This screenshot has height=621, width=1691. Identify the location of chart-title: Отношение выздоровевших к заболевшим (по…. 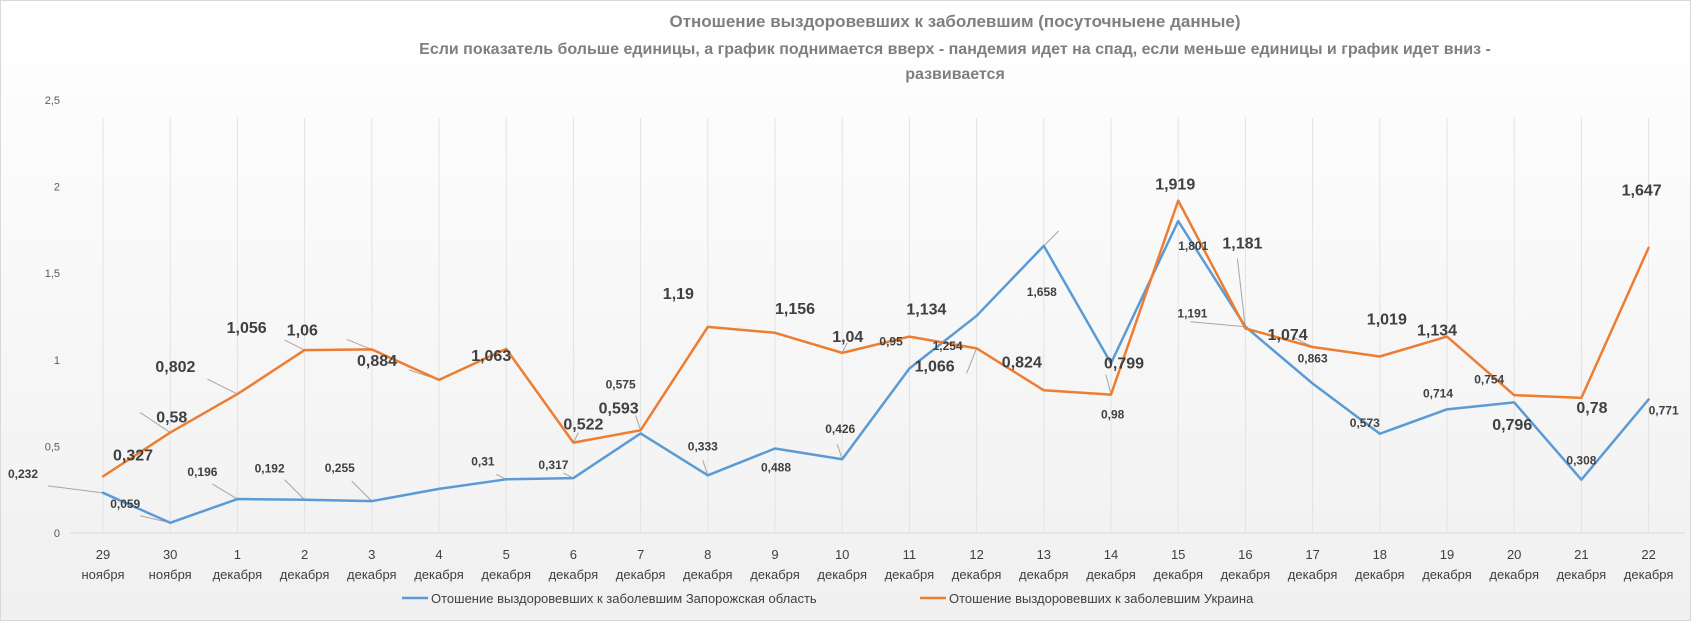
(954, 21).